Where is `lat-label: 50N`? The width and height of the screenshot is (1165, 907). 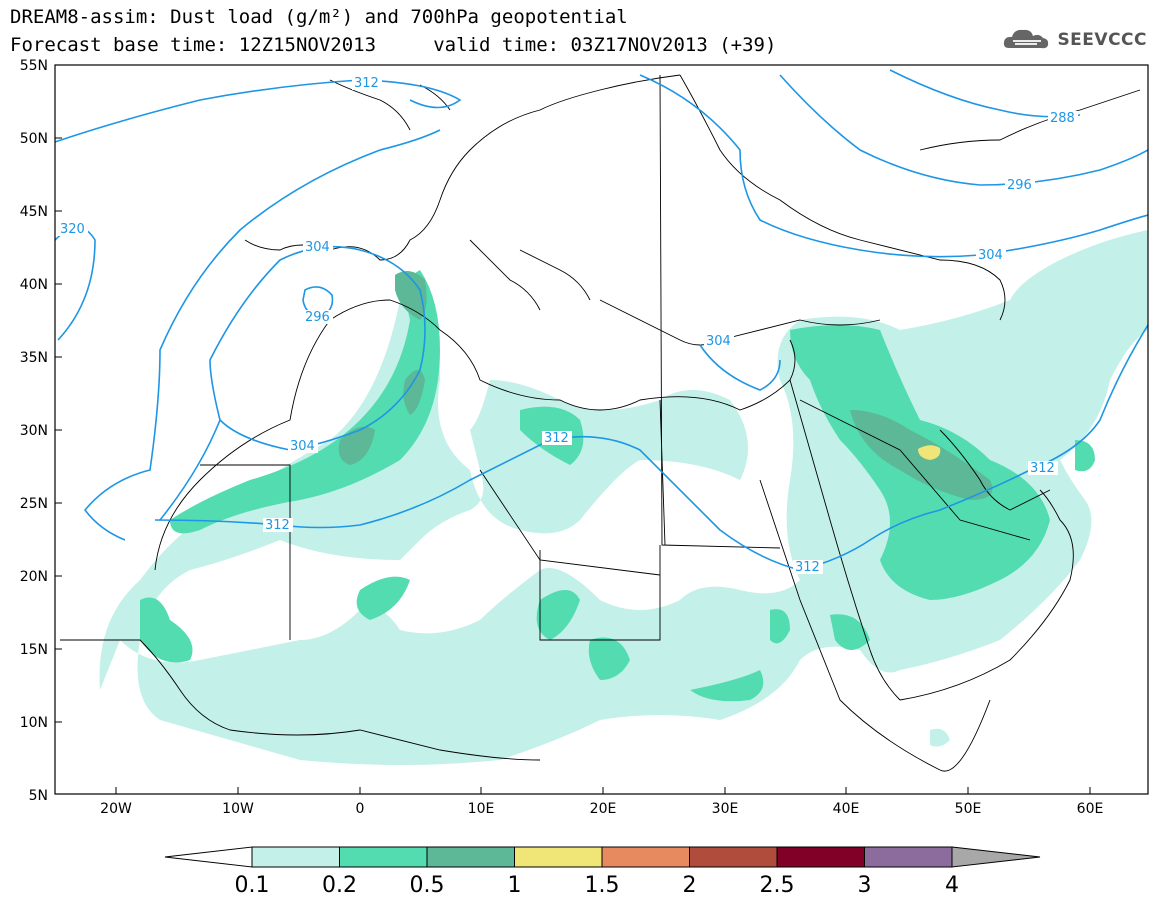
lat-label: 50N is located at coordinates (34, 139).